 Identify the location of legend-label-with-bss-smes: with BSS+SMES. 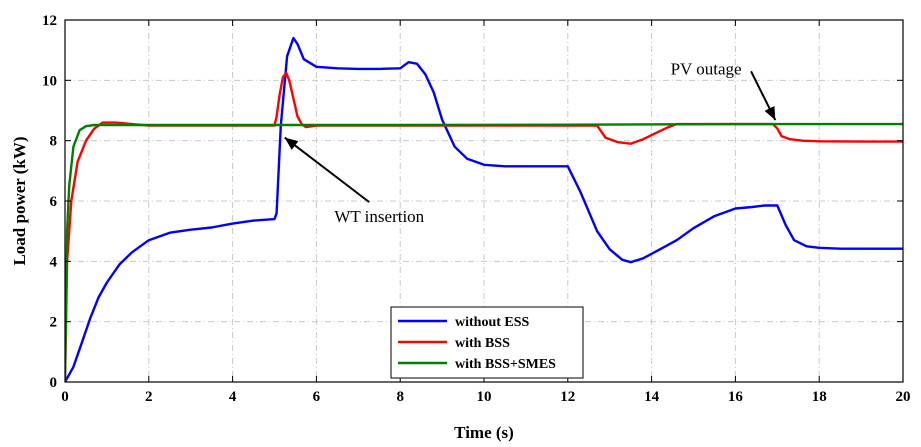
(505, 364).